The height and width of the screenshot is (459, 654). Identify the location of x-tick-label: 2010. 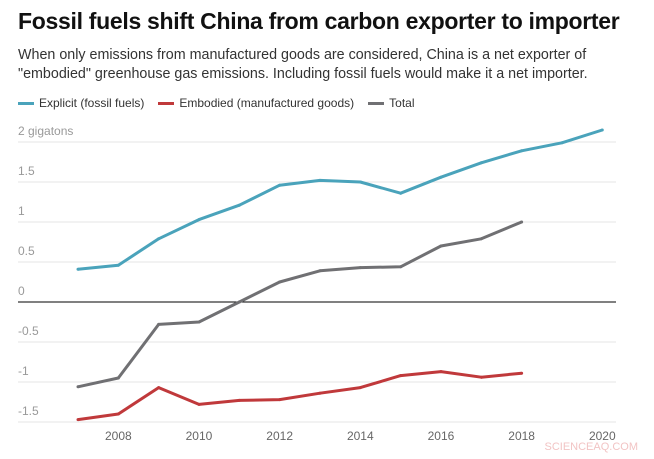
(199, 436).